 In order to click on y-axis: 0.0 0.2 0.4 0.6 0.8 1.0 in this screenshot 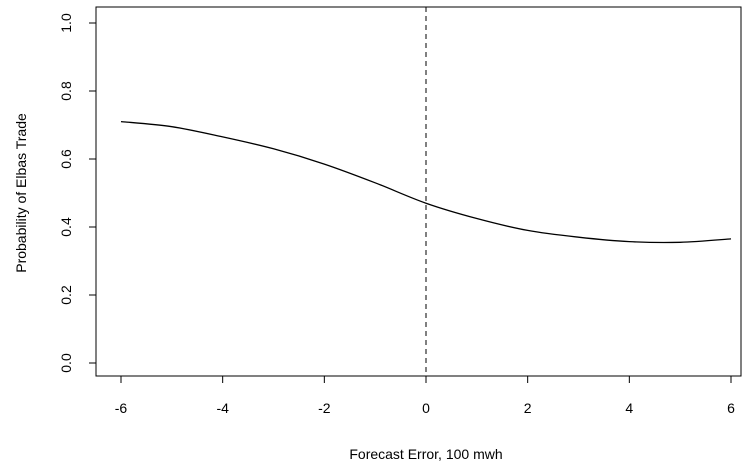, I will do `click(77, 193)`.